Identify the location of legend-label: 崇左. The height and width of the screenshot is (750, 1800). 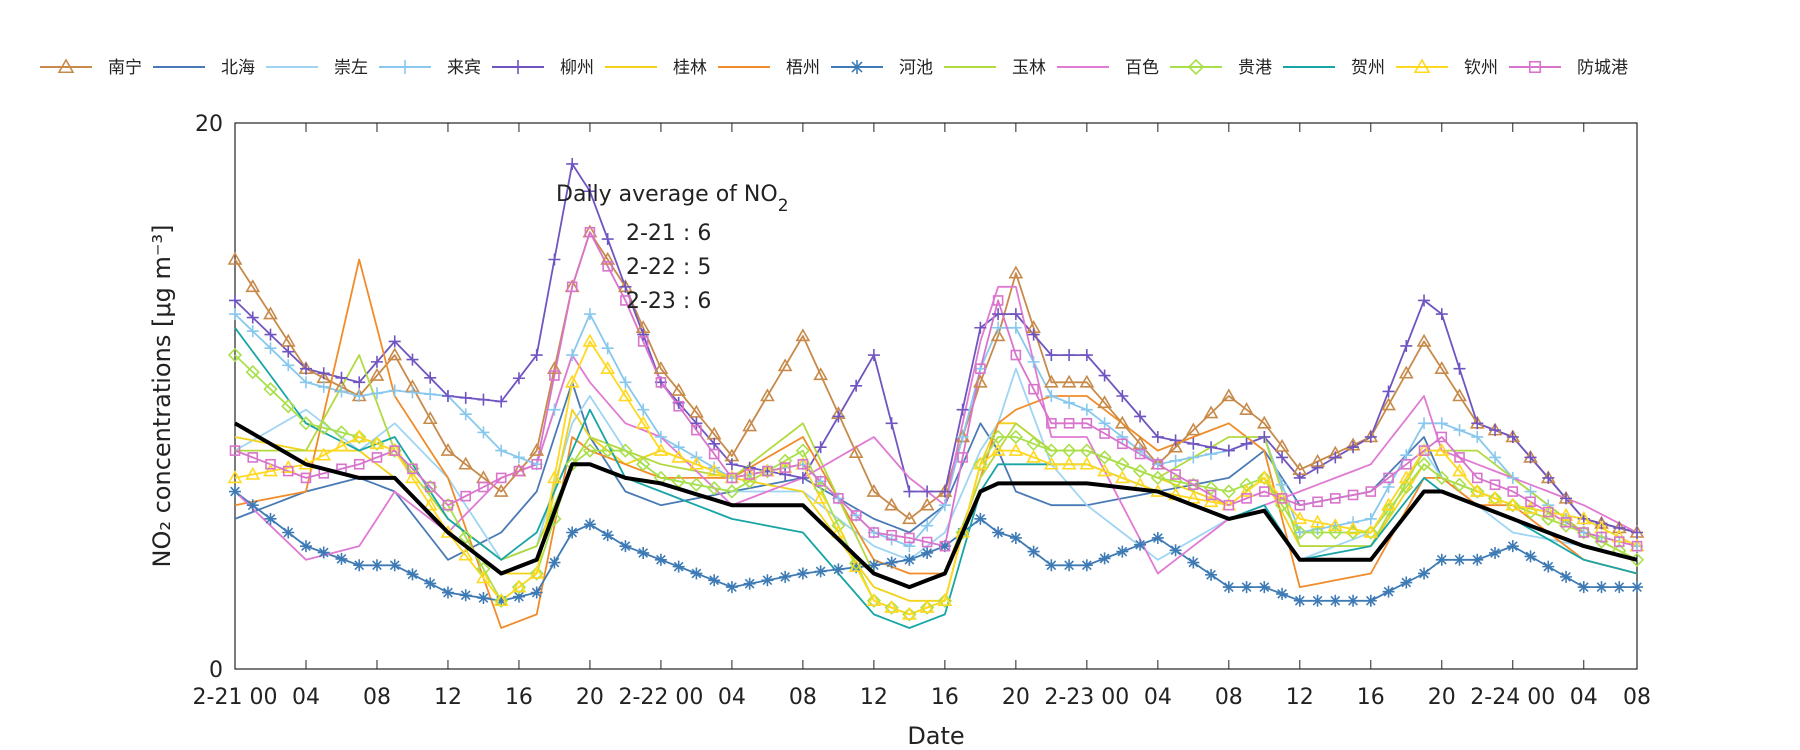
(351, 68).